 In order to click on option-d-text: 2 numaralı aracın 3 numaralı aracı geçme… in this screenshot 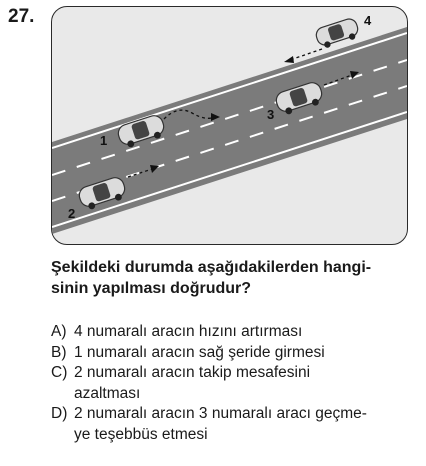, I will do `click(242, 424)`.